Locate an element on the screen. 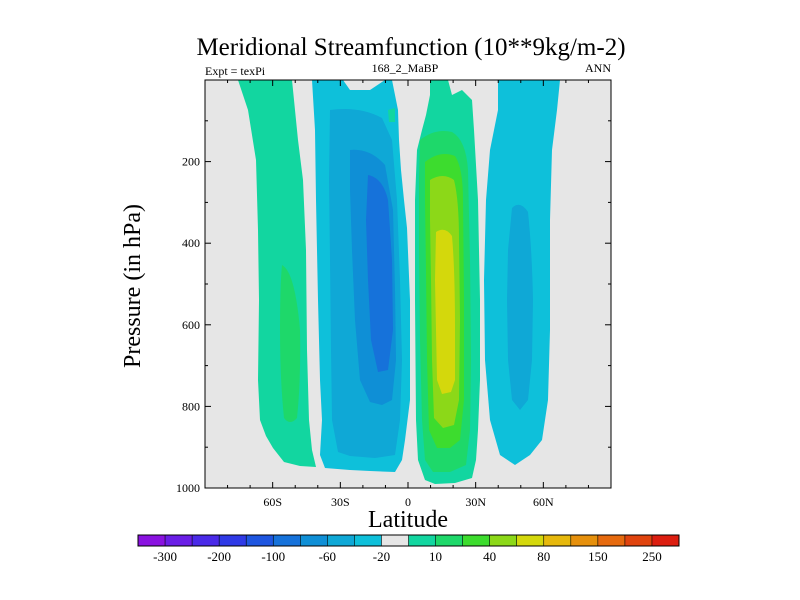 This screenshot has width=800, height=600. y-tick-label: 1000 is located at coordinates (188, 488).